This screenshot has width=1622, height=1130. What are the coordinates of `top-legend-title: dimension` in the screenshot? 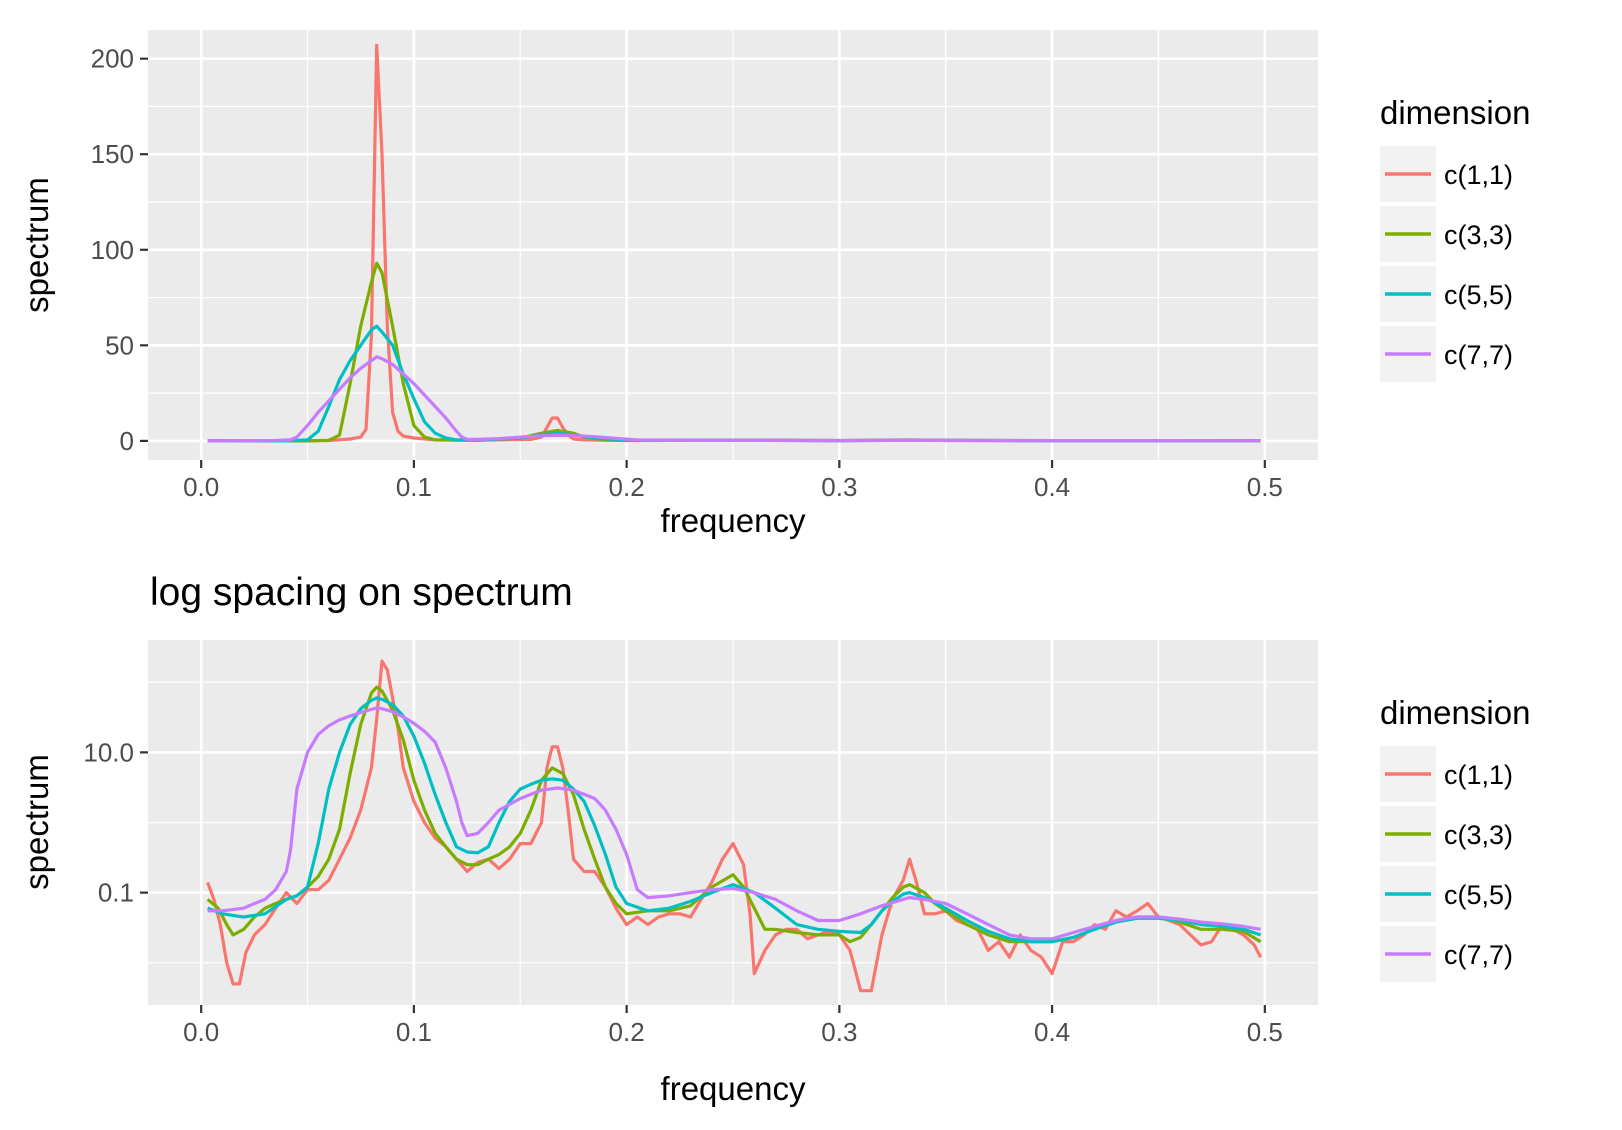 It's located at (1455, 112).